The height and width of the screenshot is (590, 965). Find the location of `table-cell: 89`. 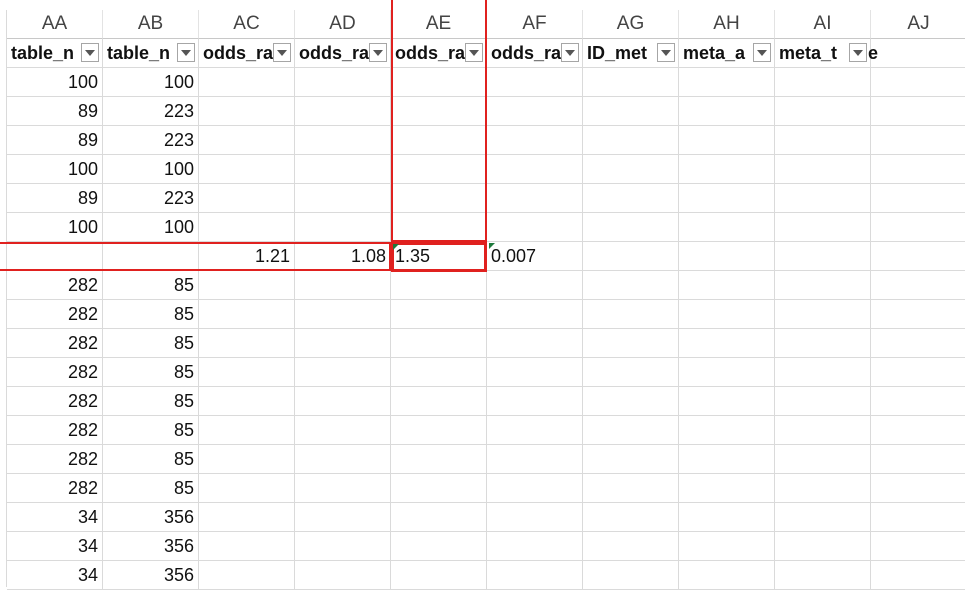

table-cell: 89 is located at coordinates (55, 111).